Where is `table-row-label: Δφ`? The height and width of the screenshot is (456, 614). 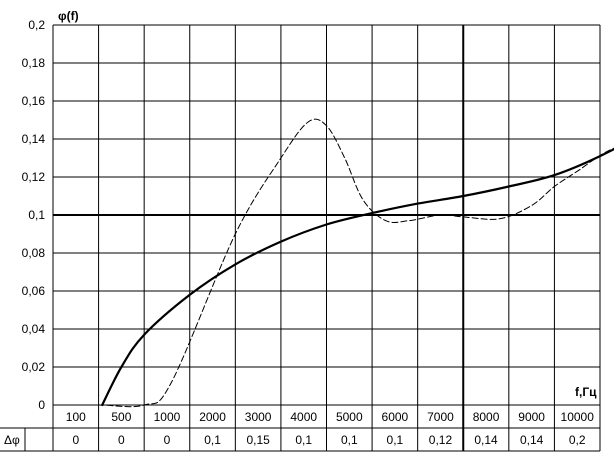
table-row-label: Δφ is located at coordinates (12, 440).